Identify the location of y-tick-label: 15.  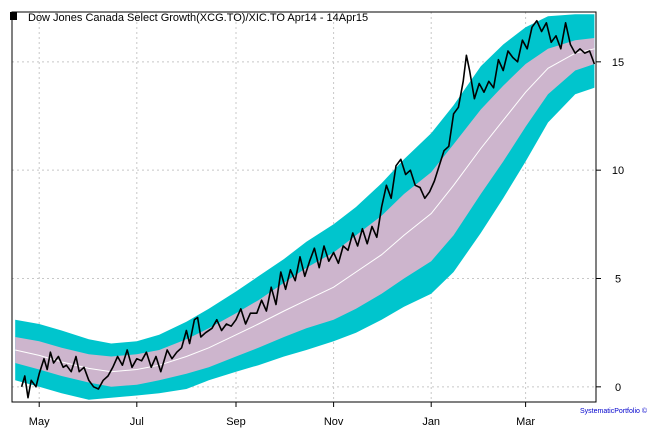
(618, 63).